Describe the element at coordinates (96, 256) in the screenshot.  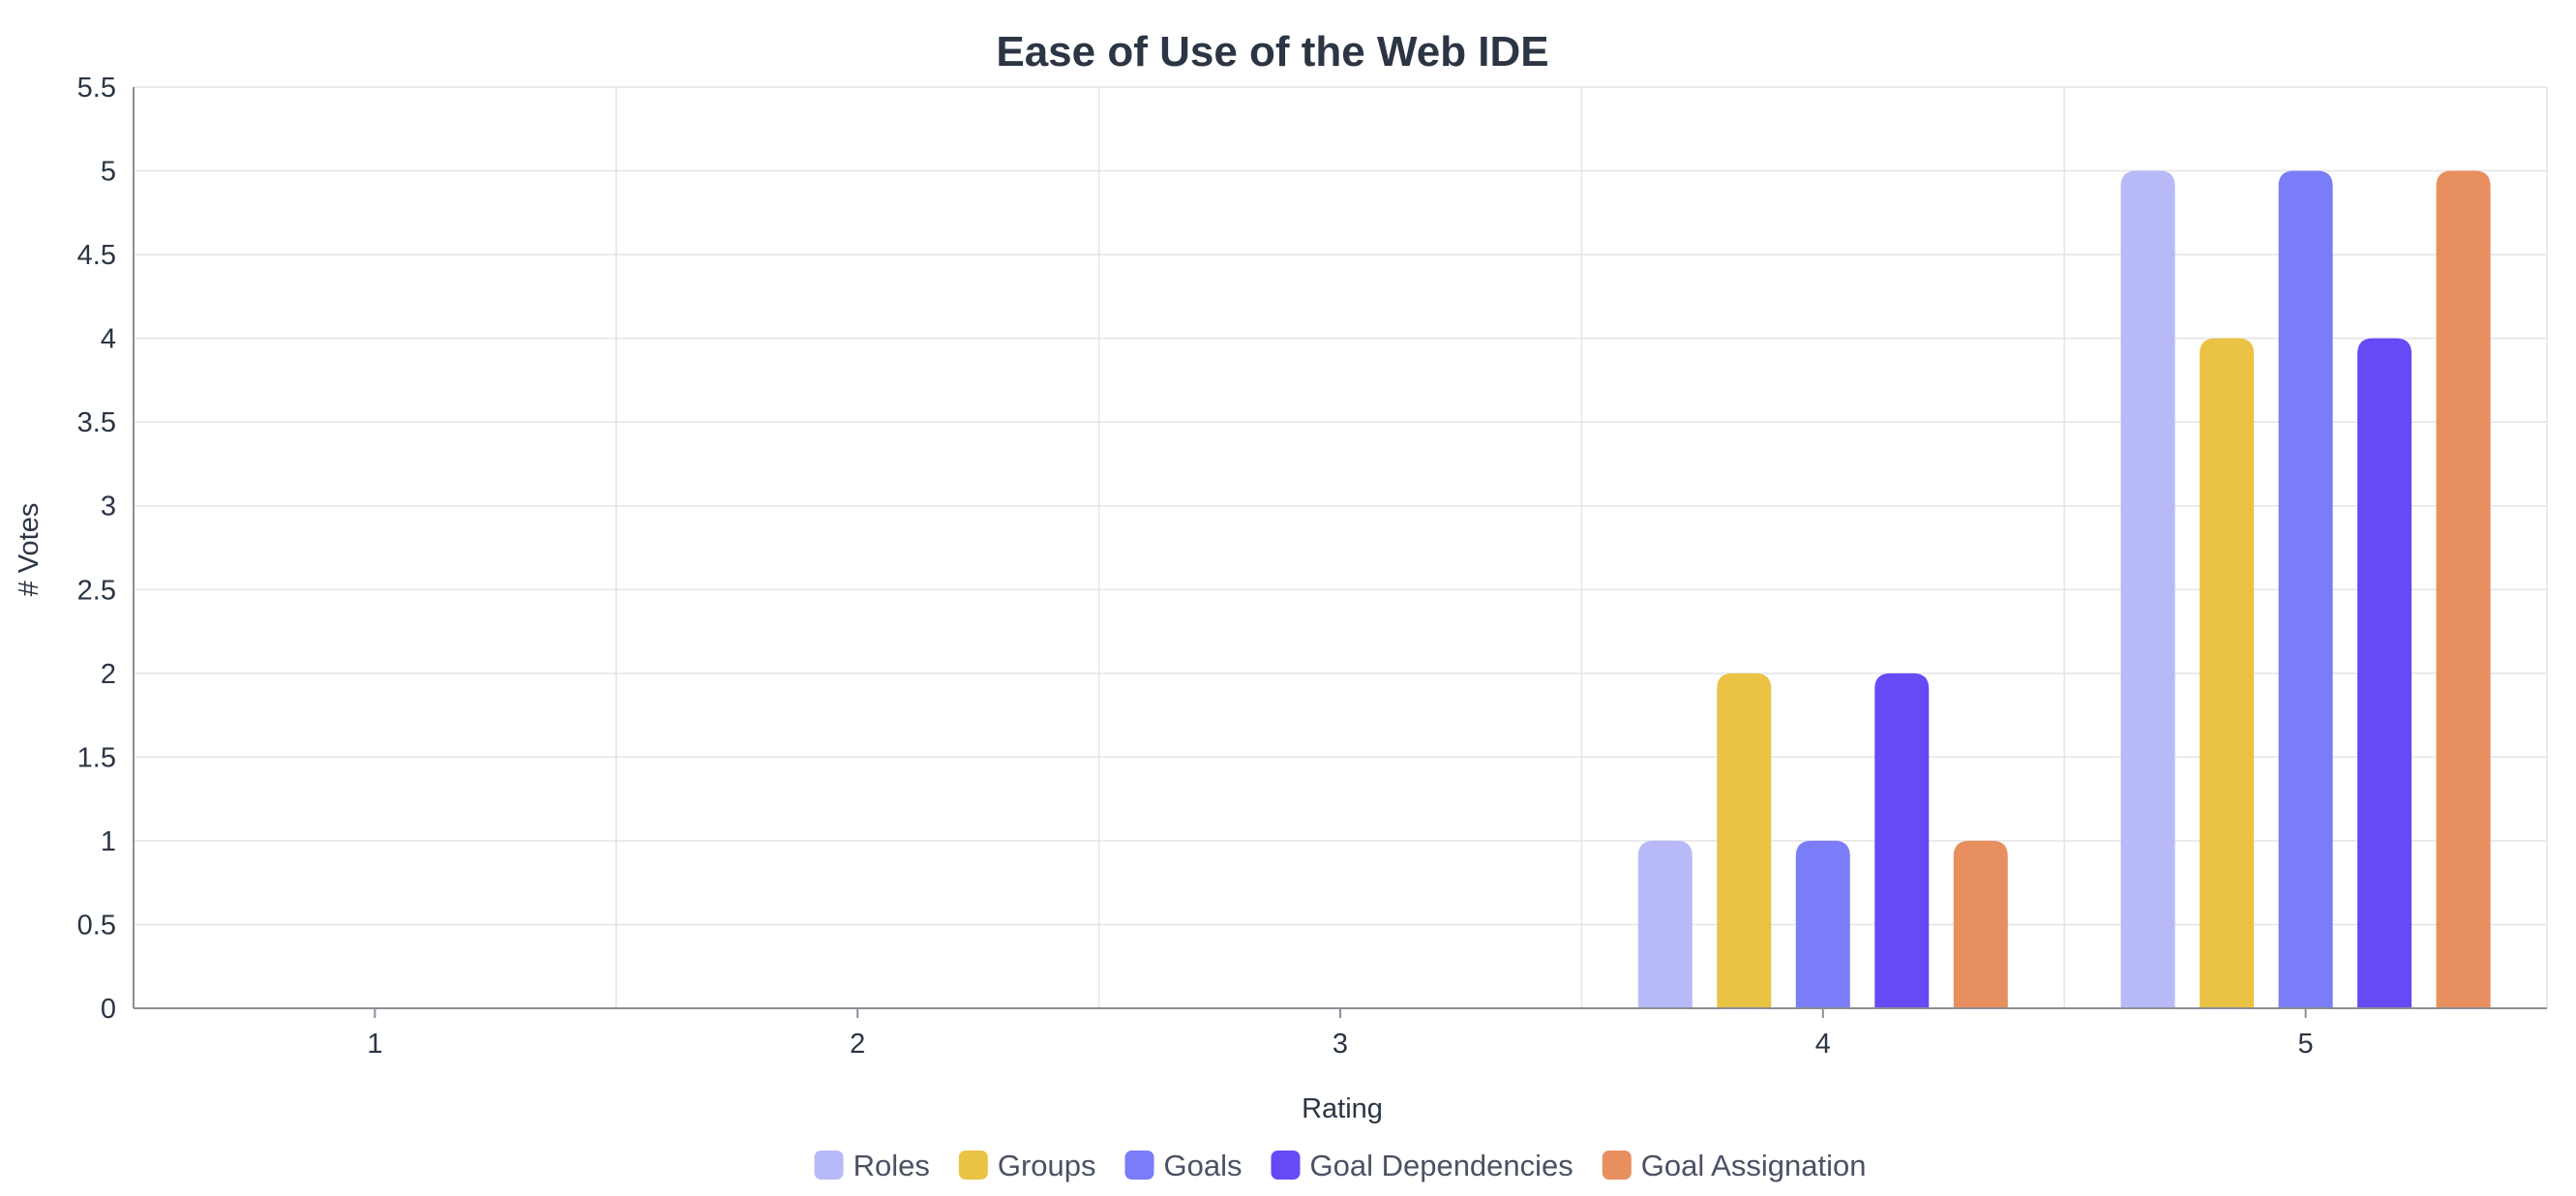
I see `y-tick-label: 4.5` at that location.